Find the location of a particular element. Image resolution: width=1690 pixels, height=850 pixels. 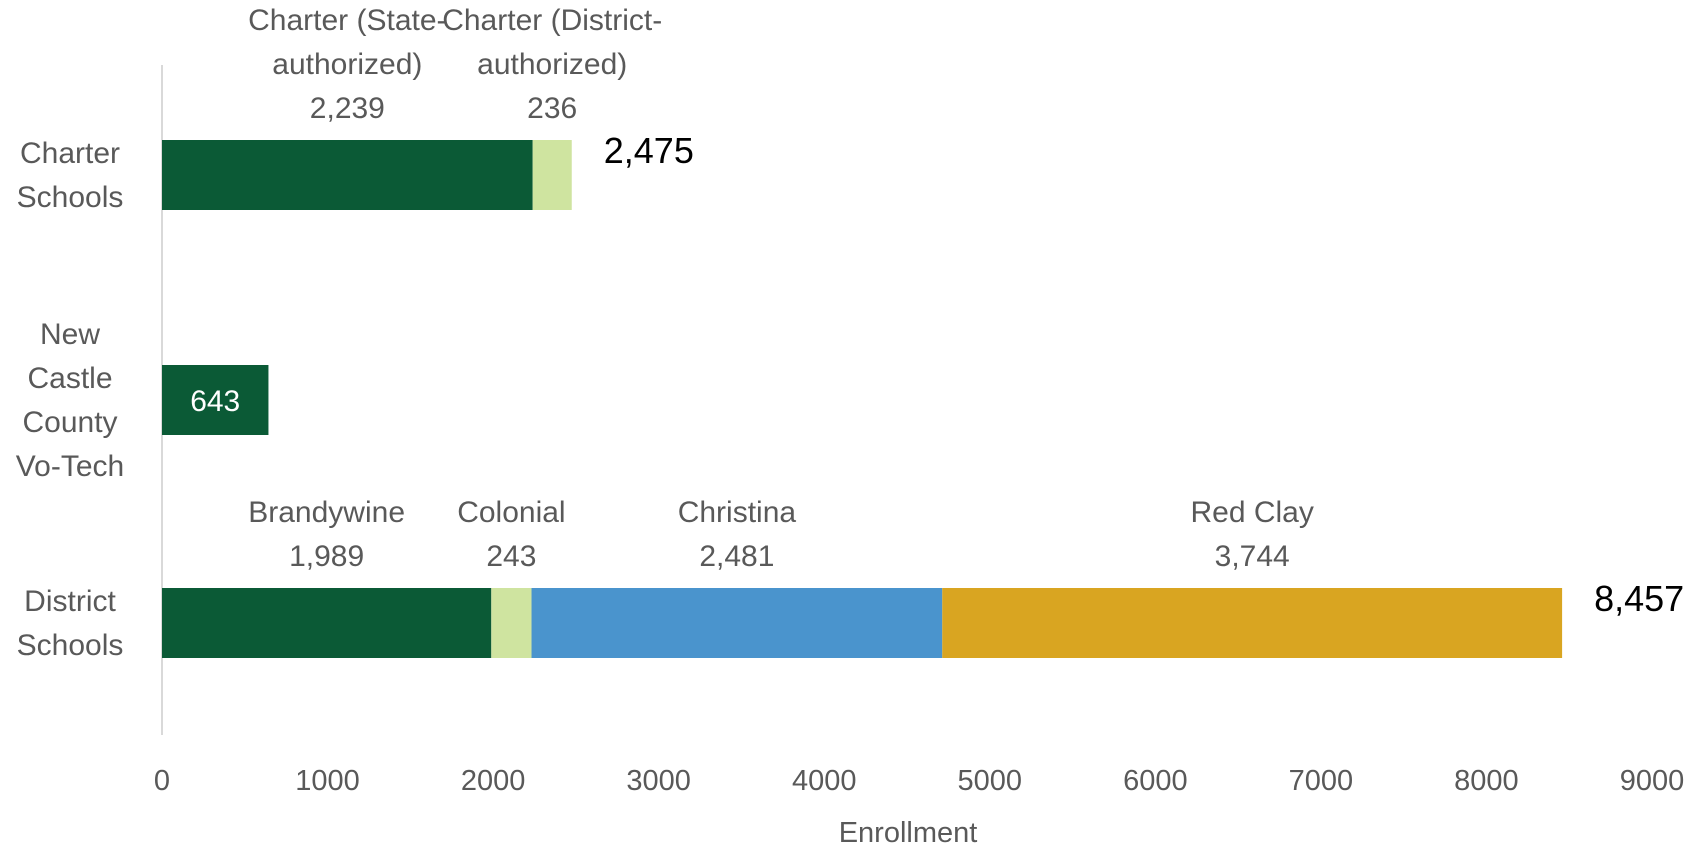

segment-label: Charter (State-authorized) 2,239 is located at coordinates (347, 64).